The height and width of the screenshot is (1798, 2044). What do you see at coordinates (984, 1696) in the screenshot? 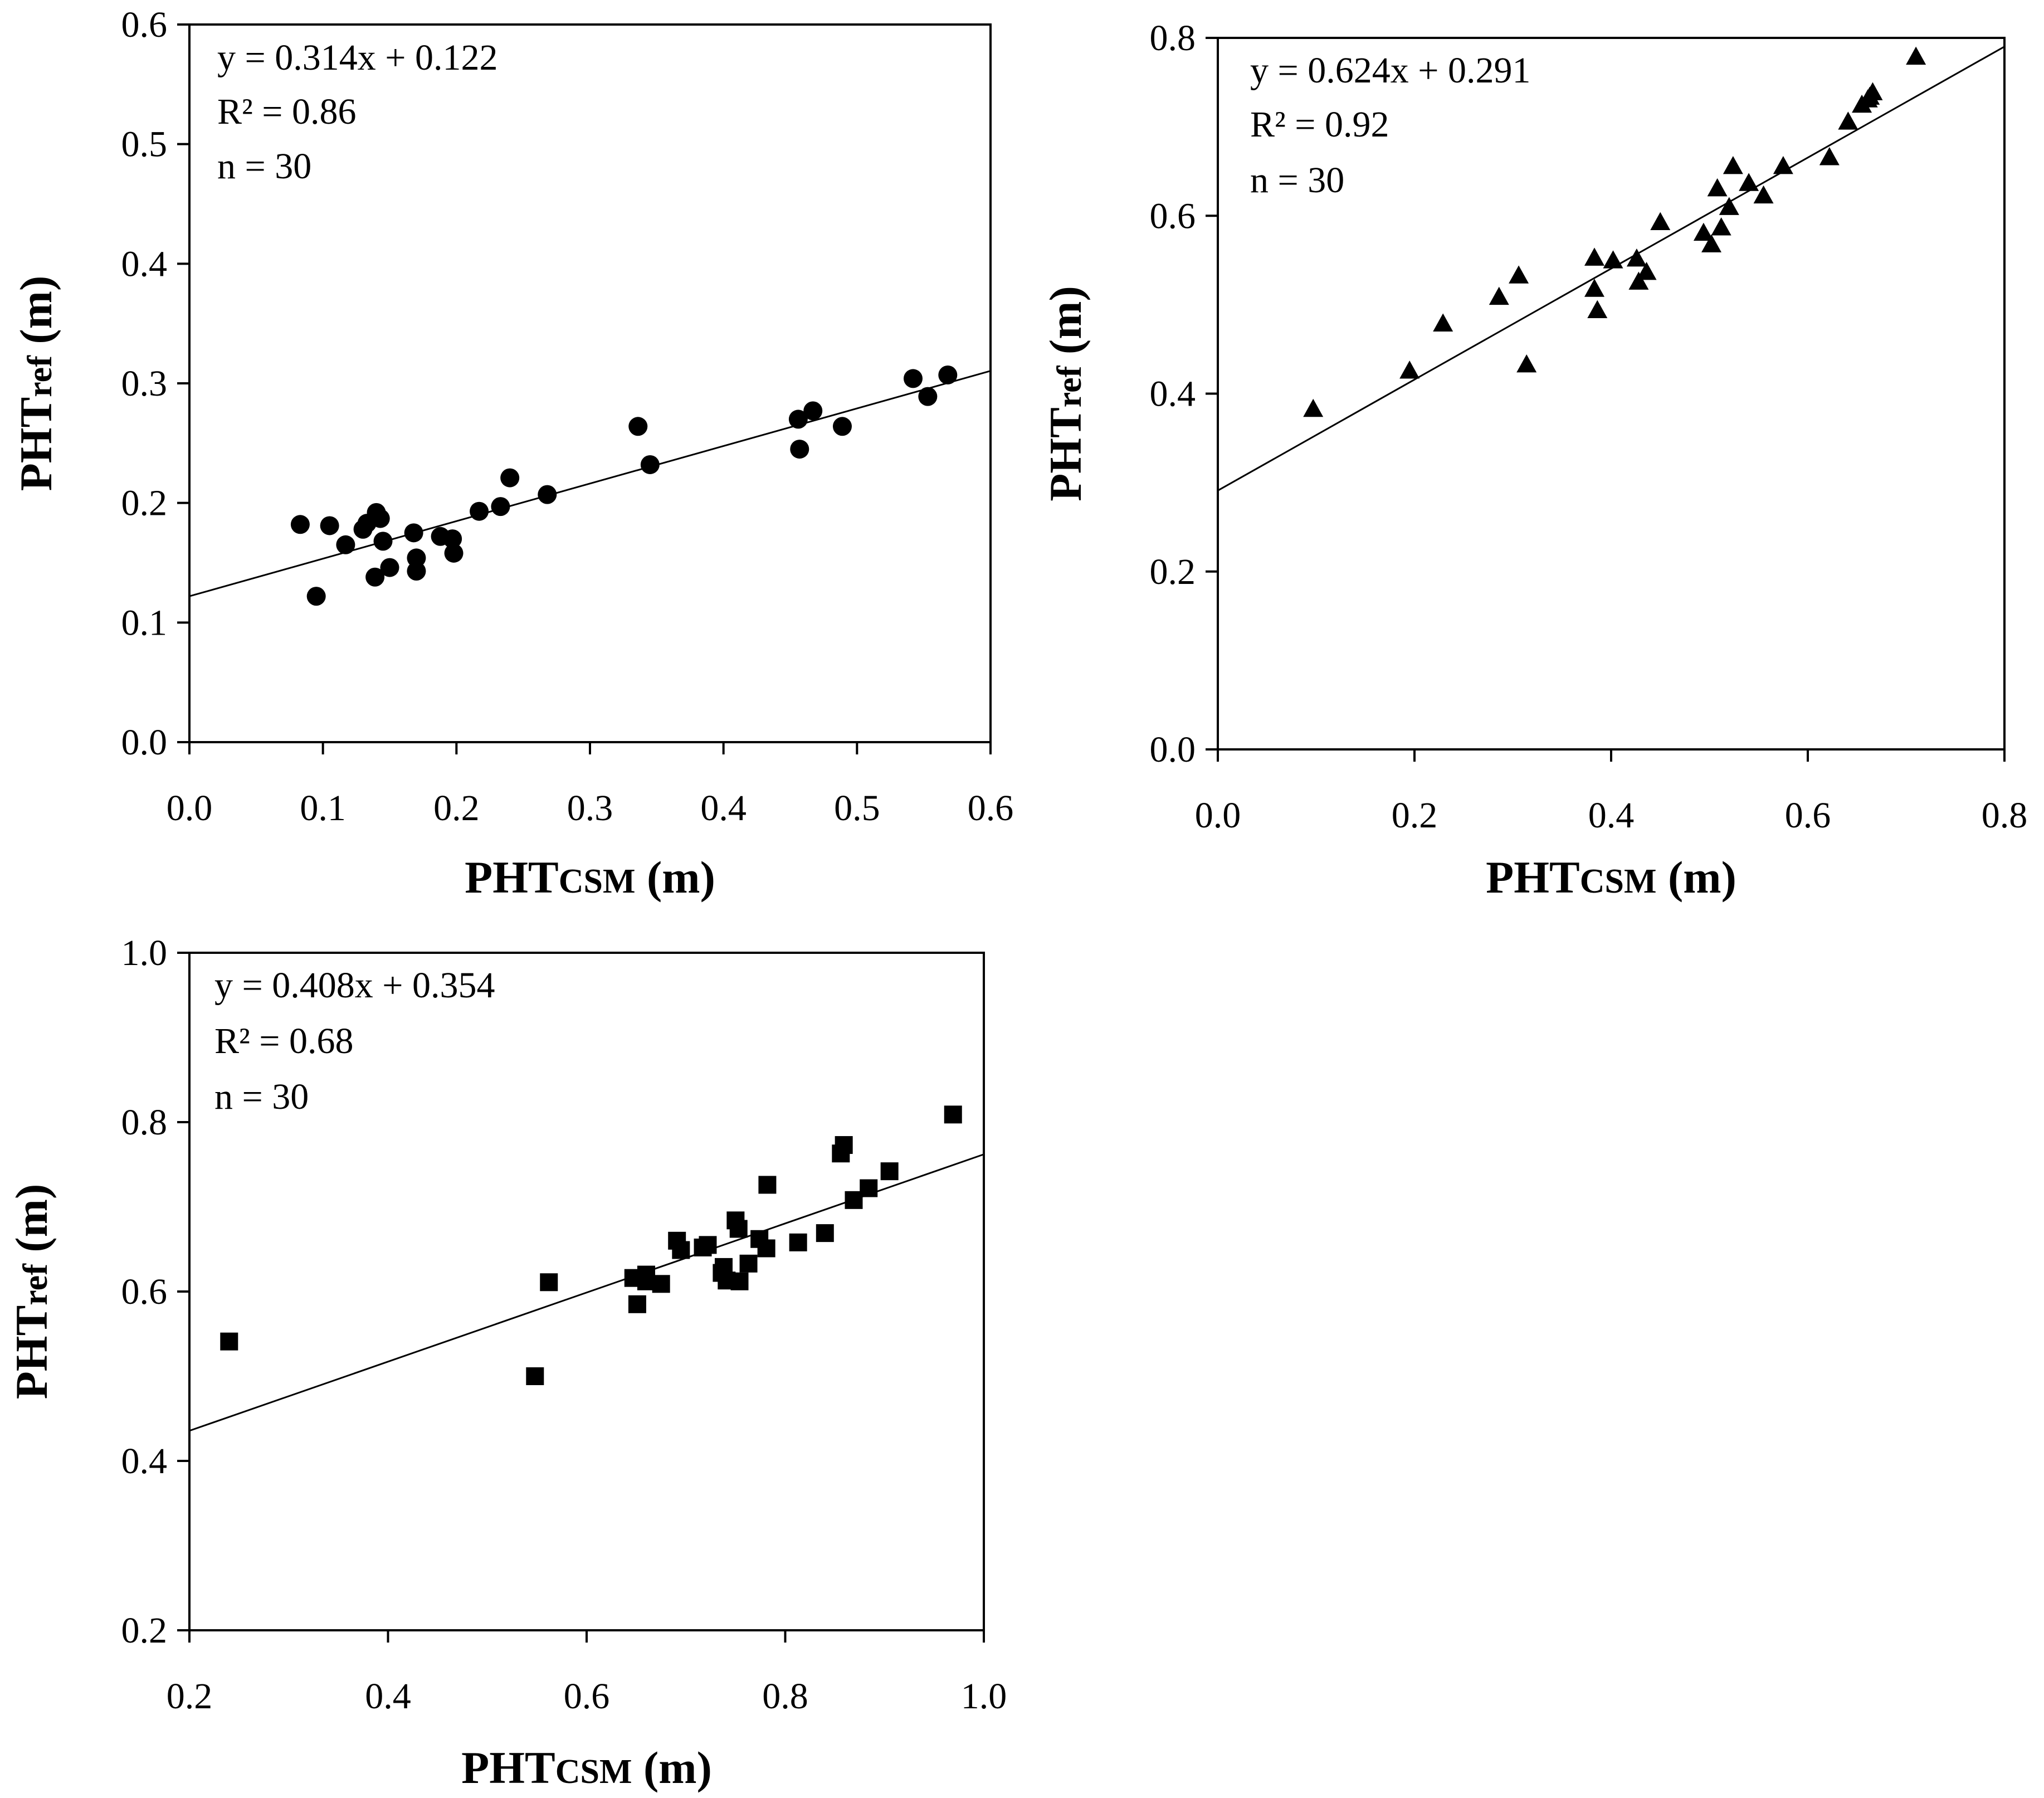
I see `x-tick-label: 1.0` at bounding box center [984, 1696].